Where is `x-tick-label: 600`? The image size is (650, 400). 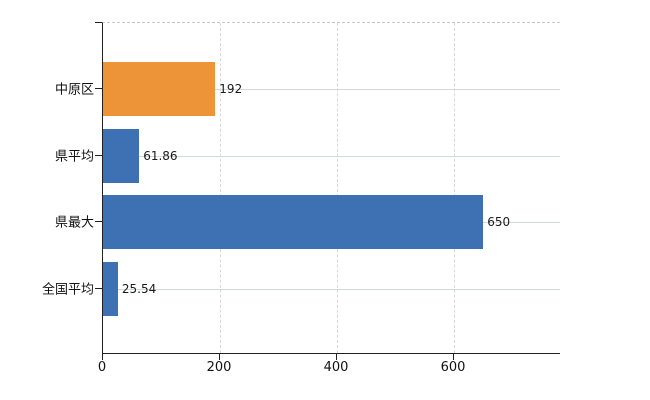 x-tick-label: 600 is located at coordinates (453, 367).